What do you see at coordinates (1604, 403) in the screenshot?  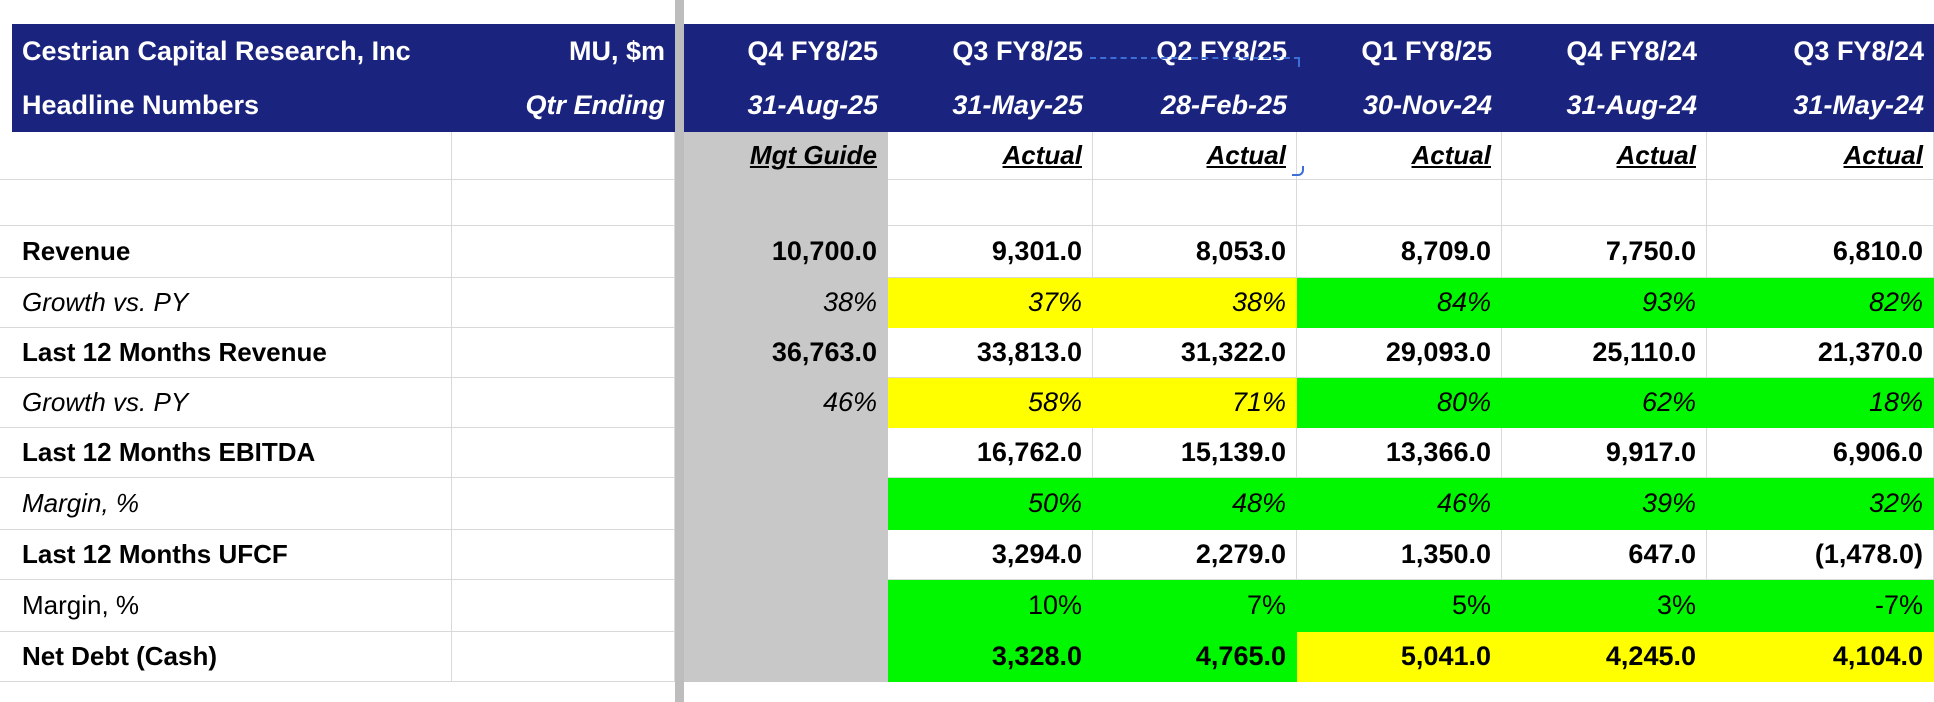 I see `data-cell: 62%` at bounding box center [1604, 403].